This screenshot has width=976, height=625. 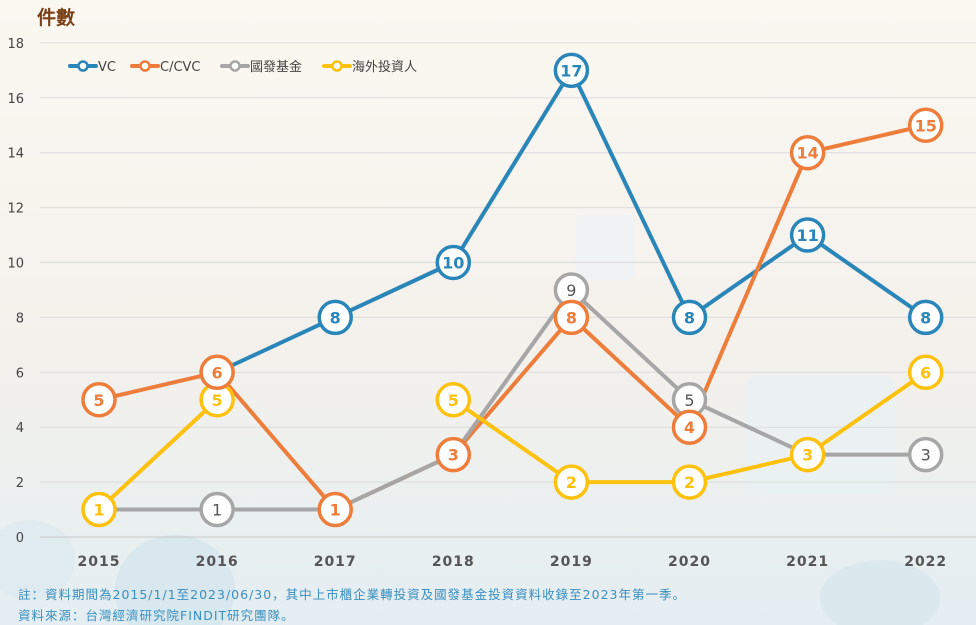 I want to click on legend-label: 國發基金, so click(x=276, y=67).